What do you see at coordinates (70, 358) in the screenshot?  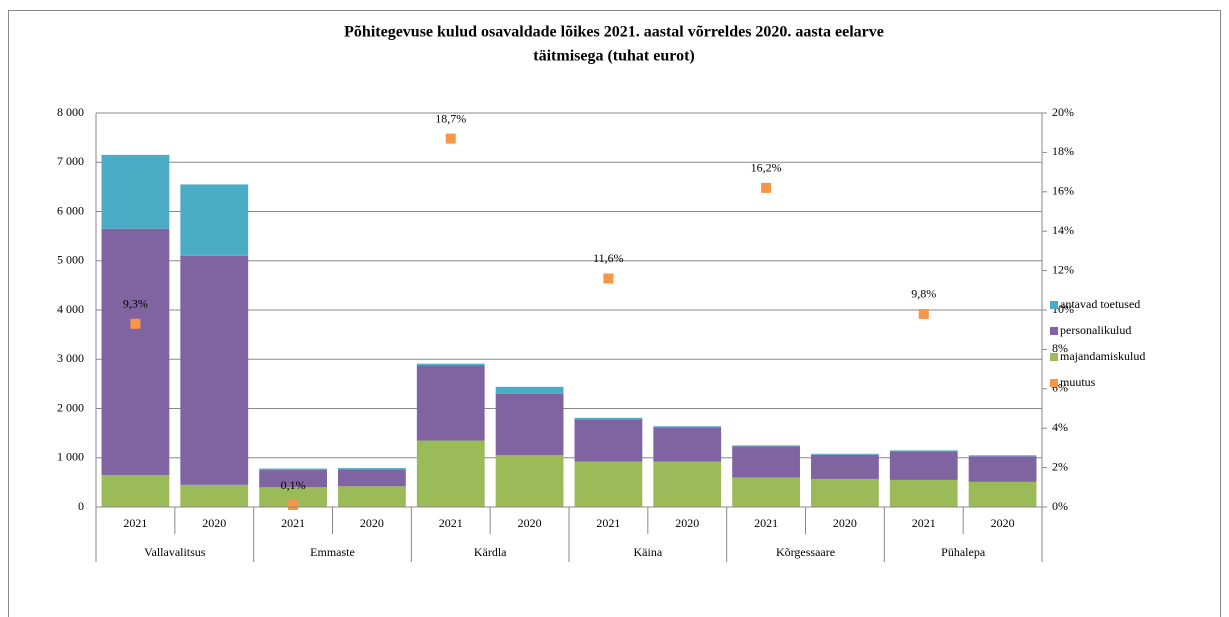 I see `y-tick-label: 3 000` at bounding box center [70, 358].